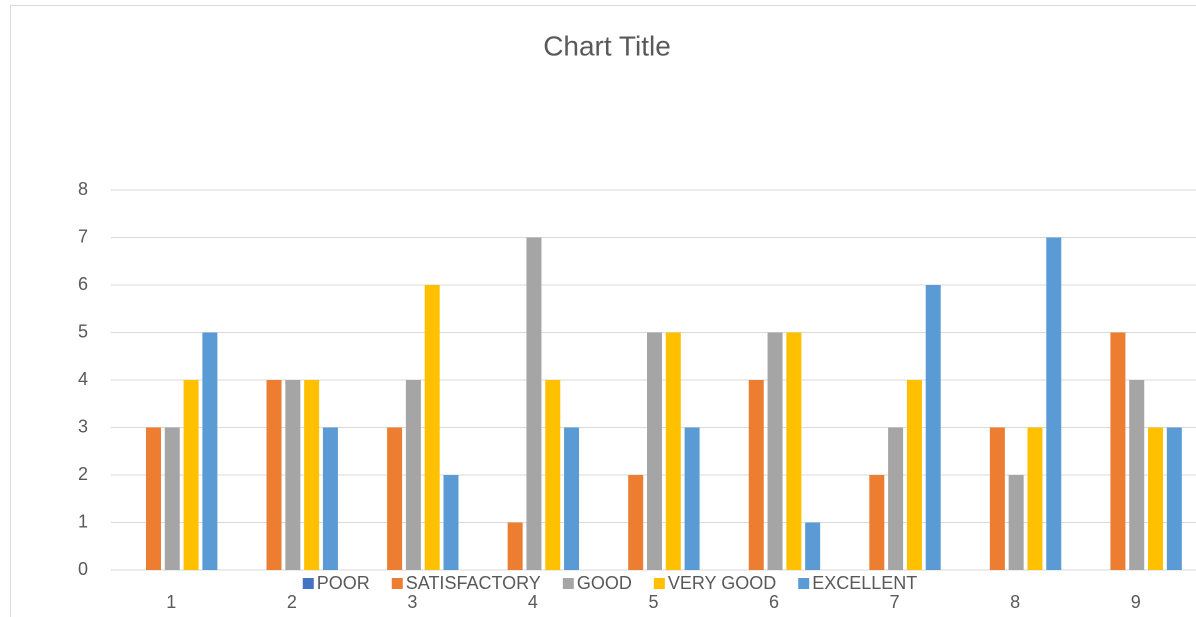  Describe the element at coordinates (83, 236) in the screenshot. I see `y-tick-label: 7` at that location.